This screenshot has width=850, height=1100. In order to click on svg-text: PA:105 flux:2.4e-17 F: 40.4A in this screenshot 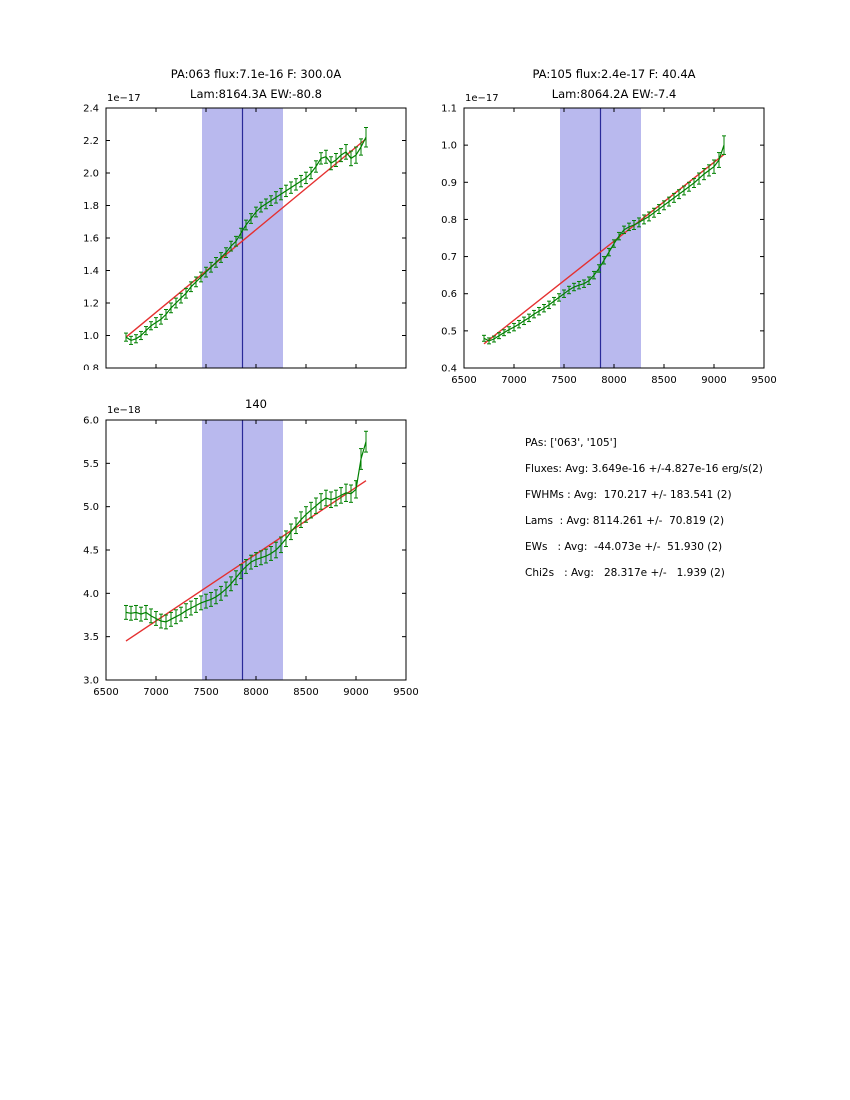, I will do `click(613, 74)`.